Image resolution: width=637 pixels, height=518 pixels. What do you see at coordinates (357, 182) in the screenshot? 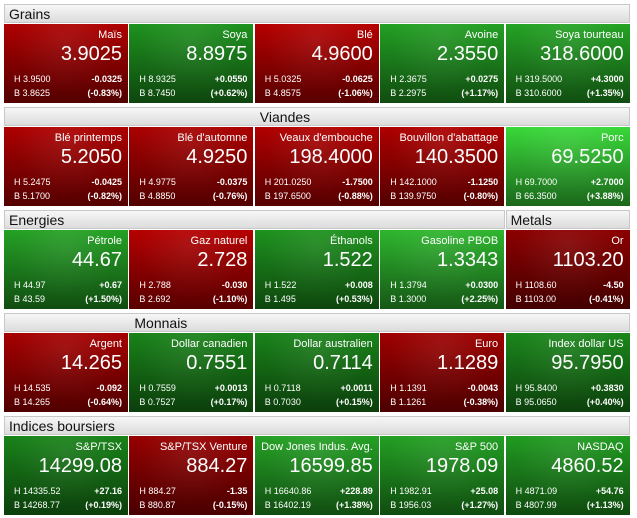
I see `quote-change: -1.7500` at bounding box center [357, 182].